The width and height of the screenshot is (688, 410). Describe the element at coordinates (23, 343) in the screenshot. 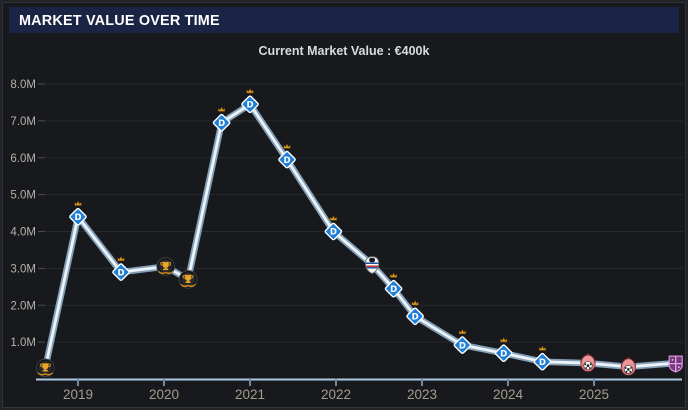

I see `y-tick-label: 1.0M` at that location.